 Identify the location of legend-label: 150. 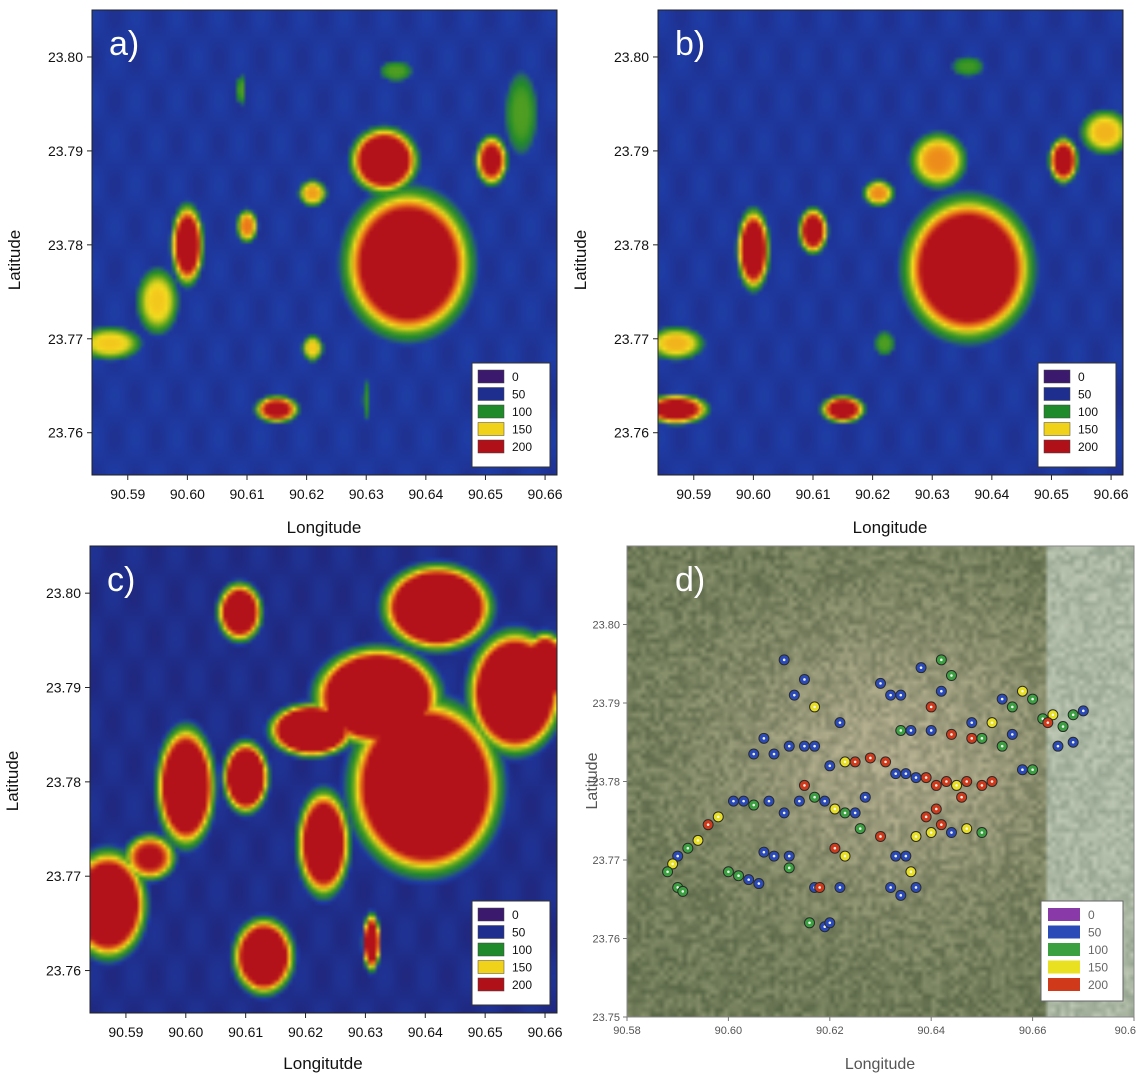
(522, 430).